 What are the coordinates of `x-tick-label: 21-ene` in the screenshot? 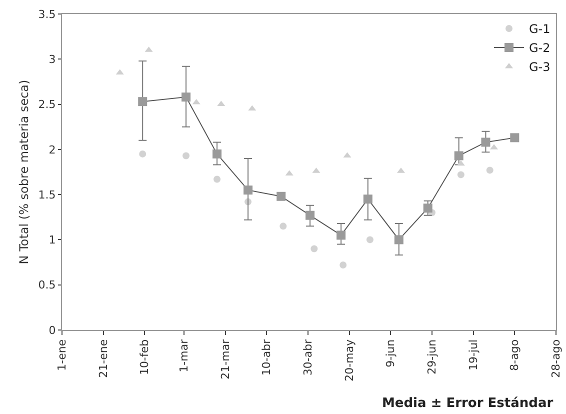 It's located at (103, 358).